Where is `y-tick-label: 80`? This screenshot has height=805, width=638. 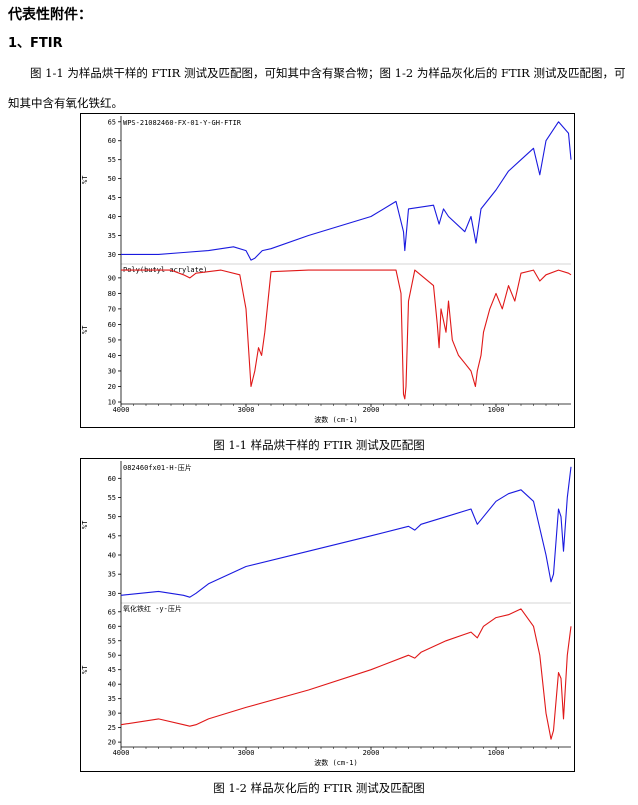
y-tick-label: 80 is located at coordinates (112, 294).